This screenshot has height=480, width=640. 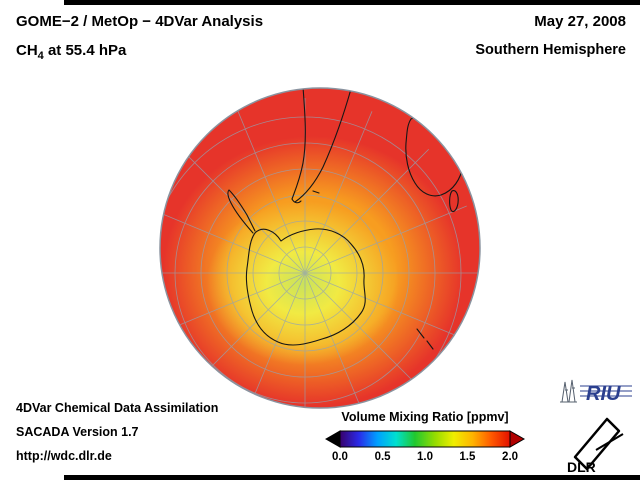 I want to click on formula-ch: CH, so click(x=27, y=50).